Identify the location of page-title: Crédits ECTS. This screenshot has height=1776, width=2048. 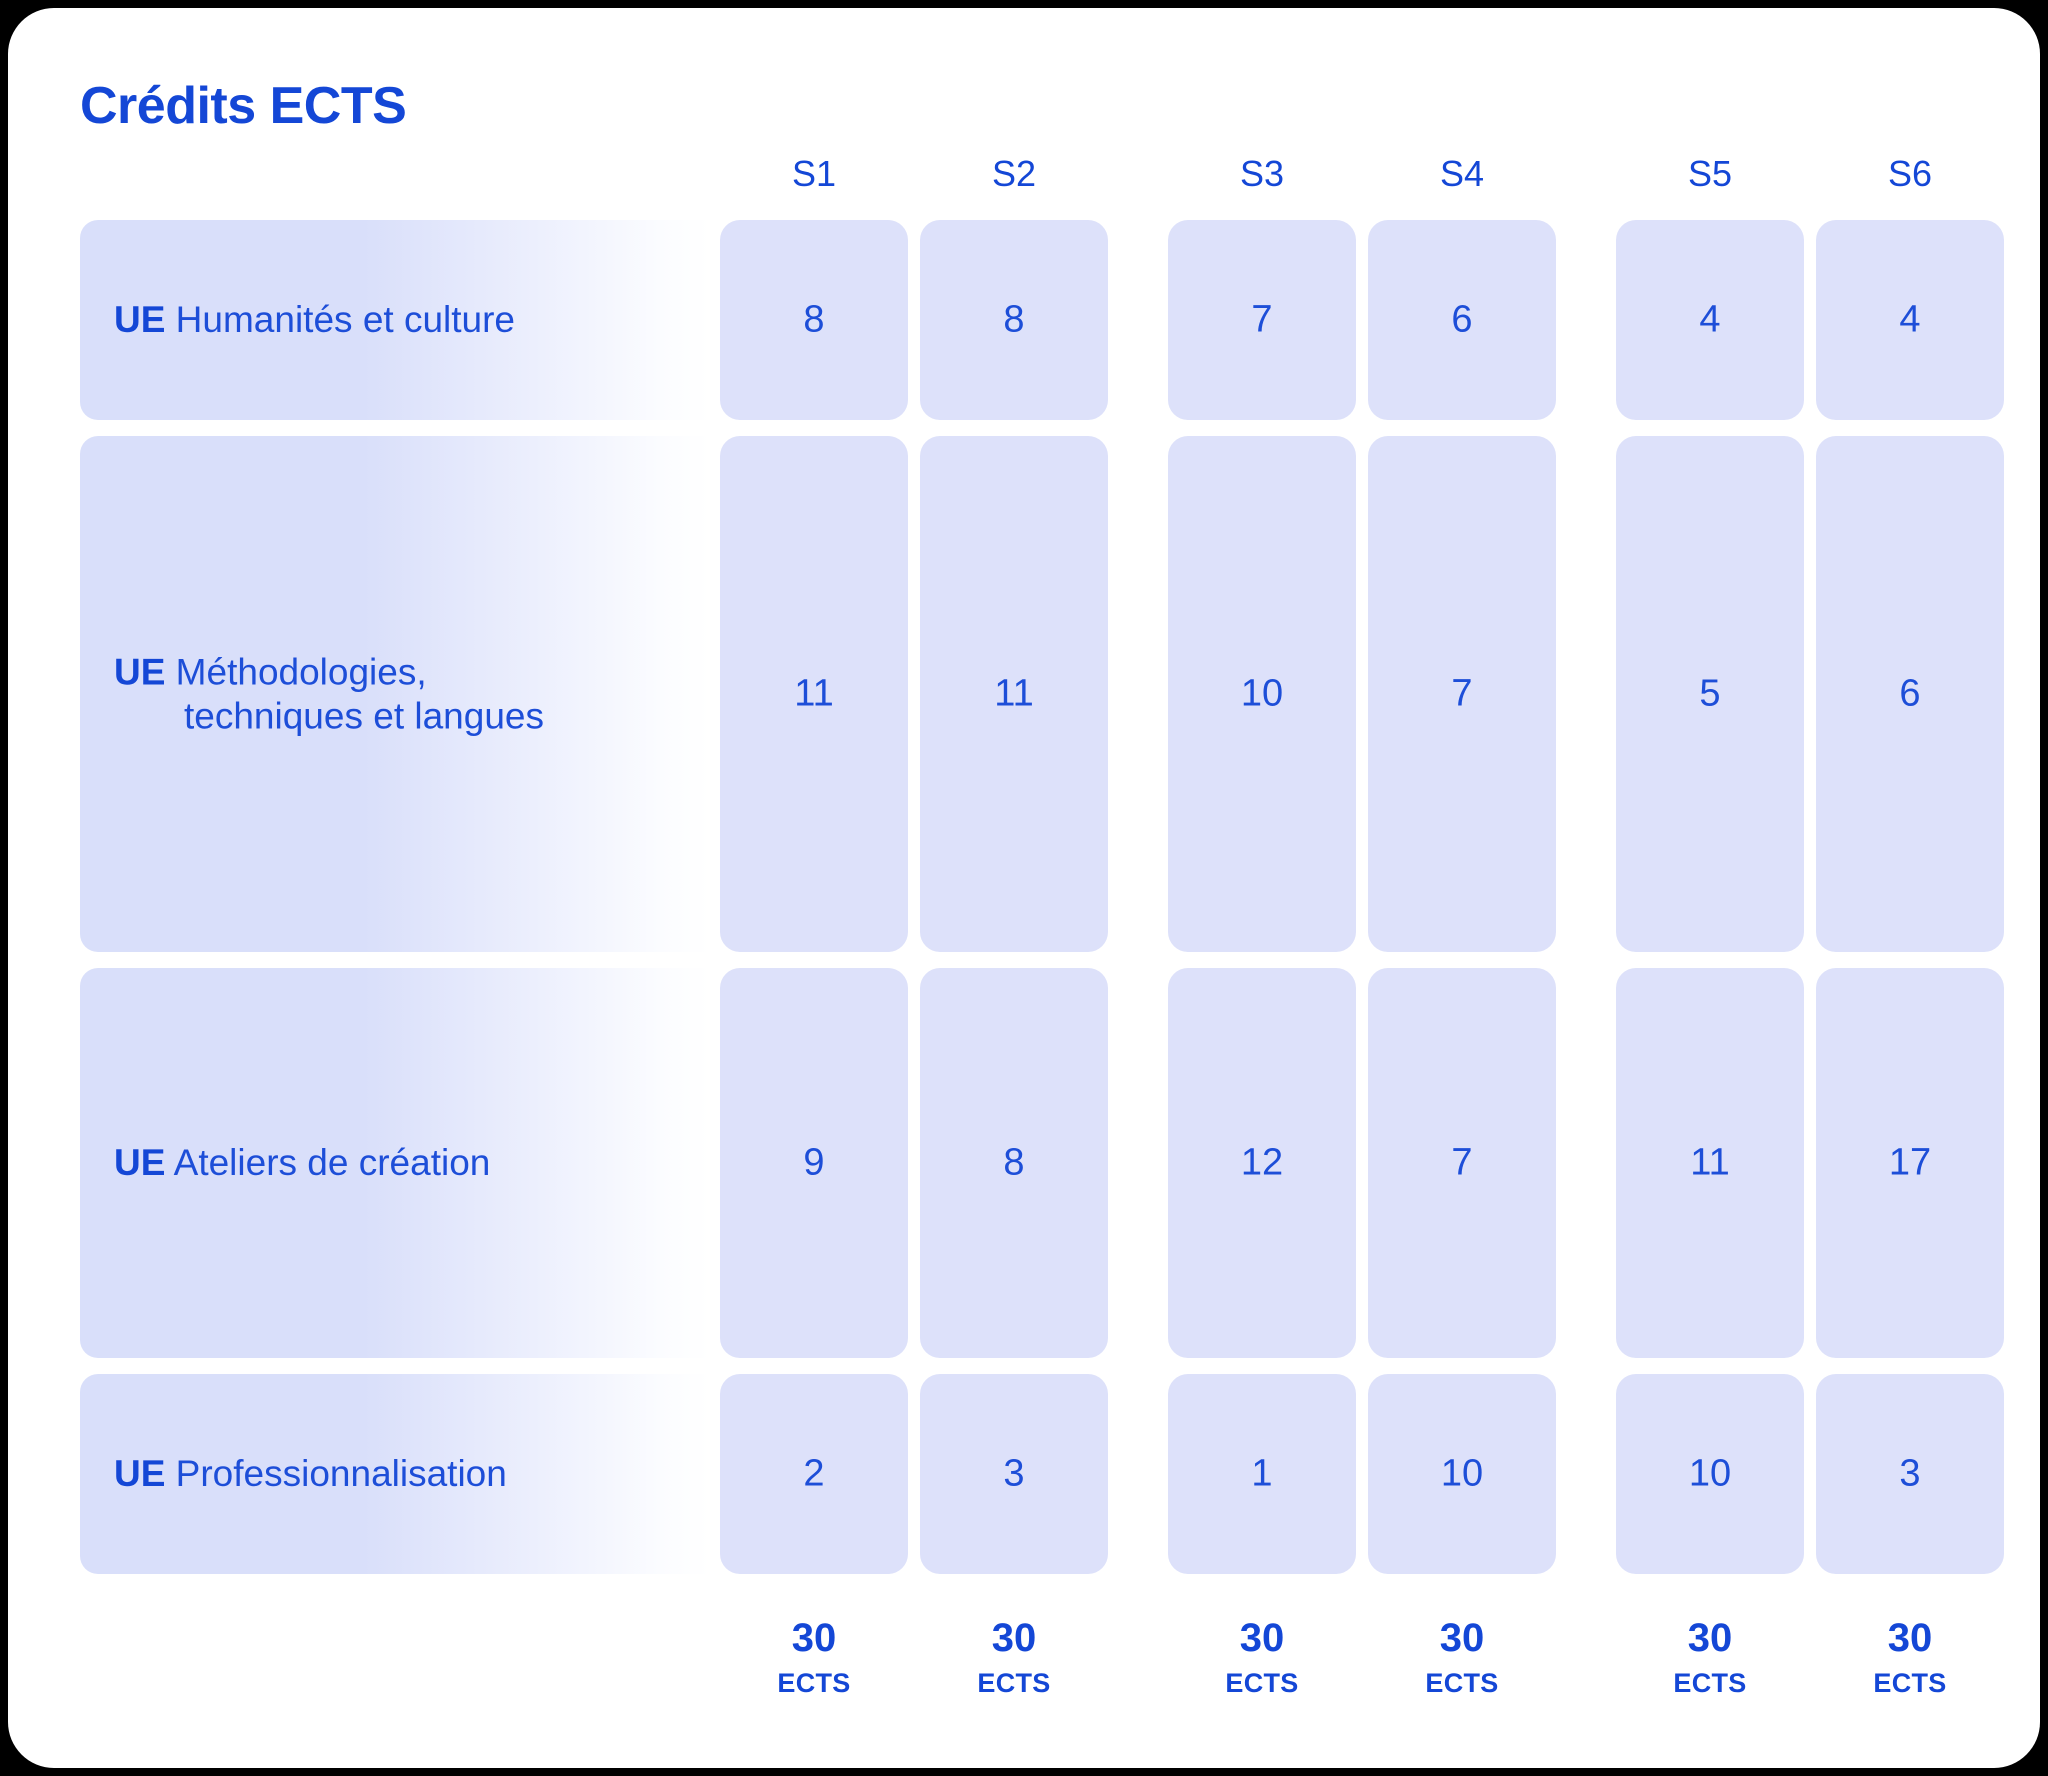
(243, 106).